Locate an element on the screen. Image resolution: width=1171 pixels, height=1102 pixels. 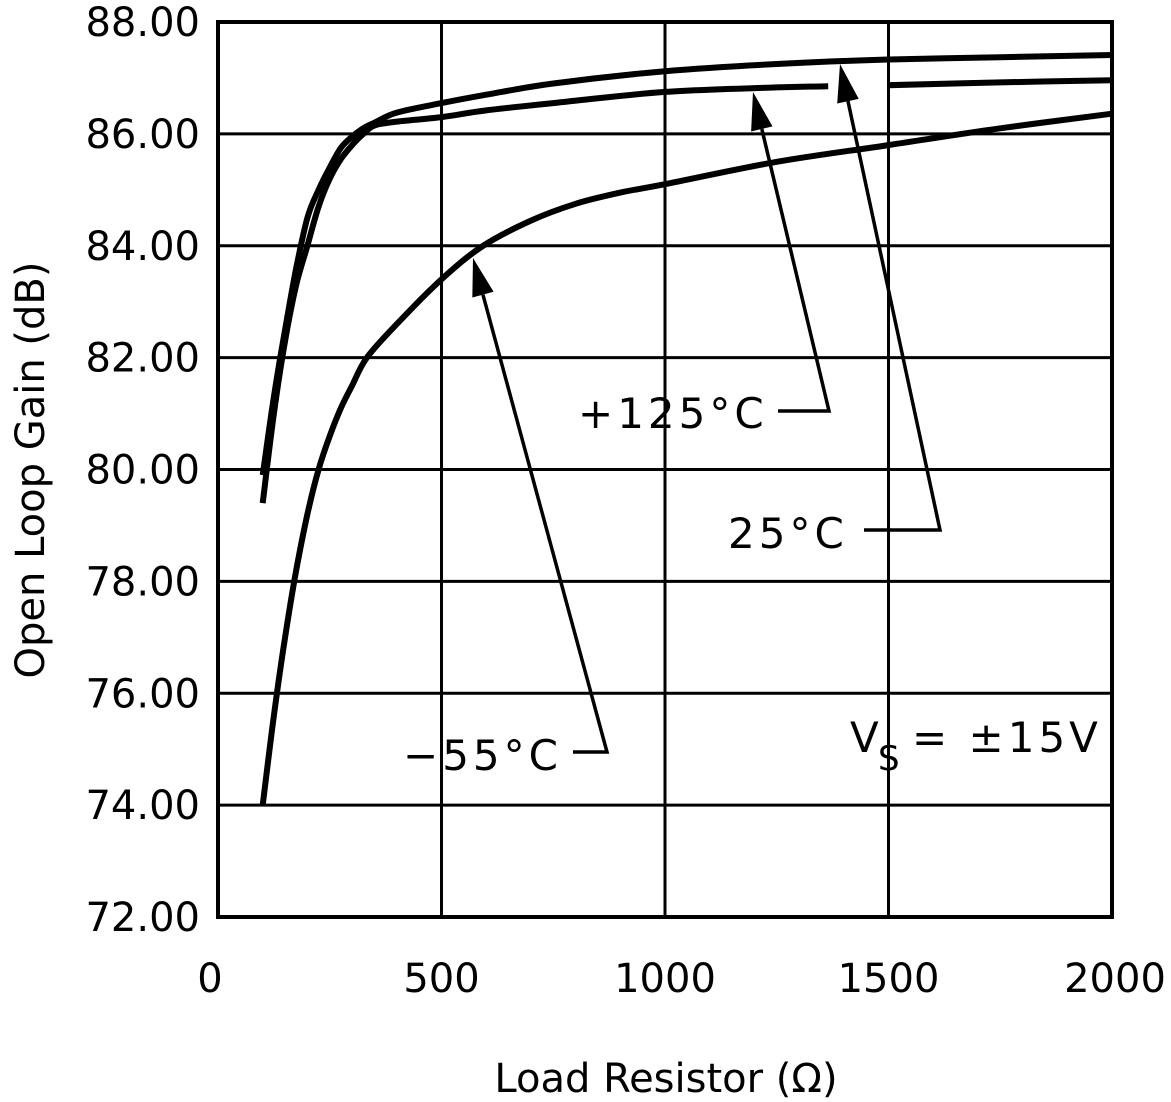
x-tick-label: 1000 is located at coordinates (665, 979).